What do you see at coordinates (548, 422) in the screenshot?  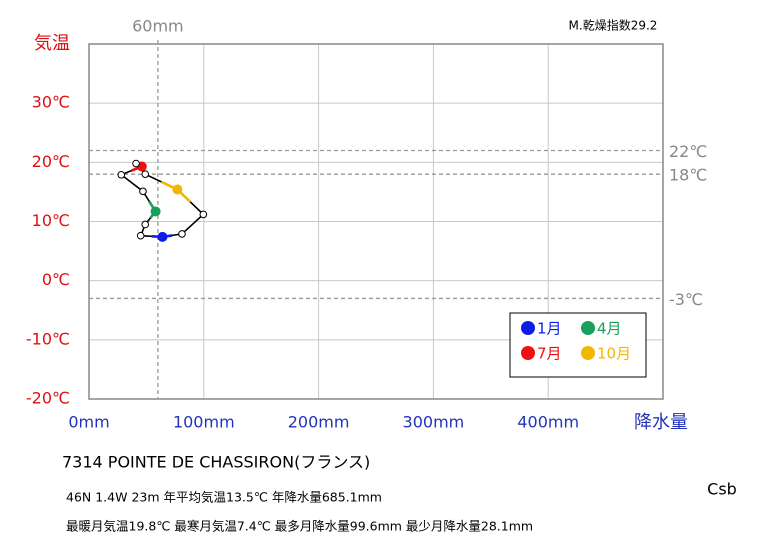 I see `x-tick-label: 400mm` at bounding box center [548, 422].